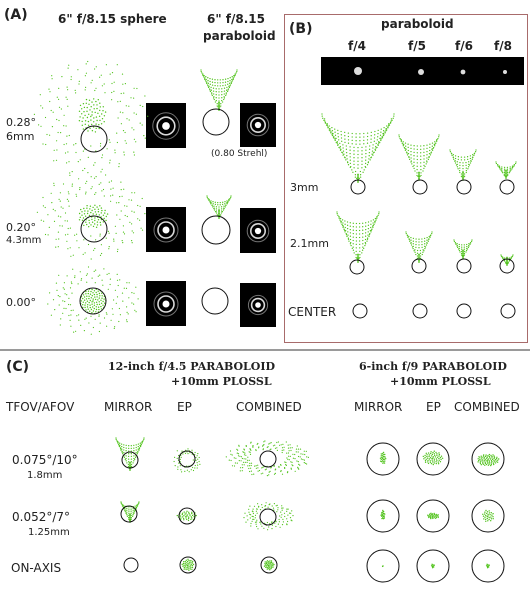  I want to click on sphere-halo-0.28, so click(91, 119).